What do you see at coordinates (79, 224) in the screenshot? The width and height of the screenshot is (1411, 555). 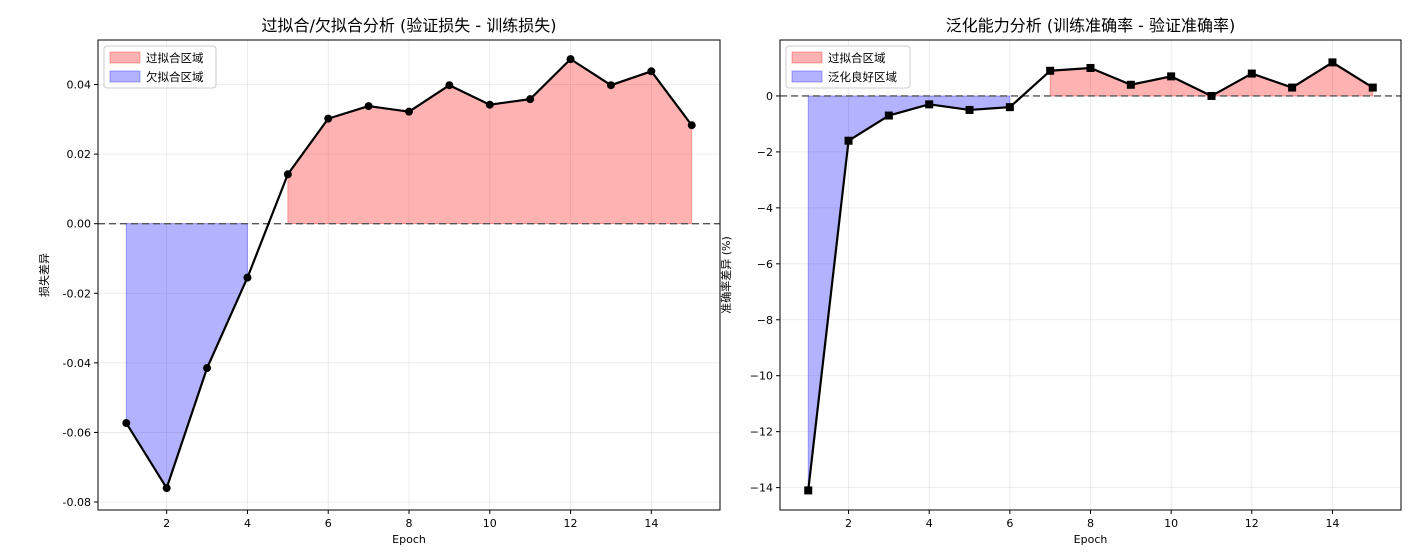 I see `chart1-y-tick-label-4: 0.00` at bounding box center [79, 224].